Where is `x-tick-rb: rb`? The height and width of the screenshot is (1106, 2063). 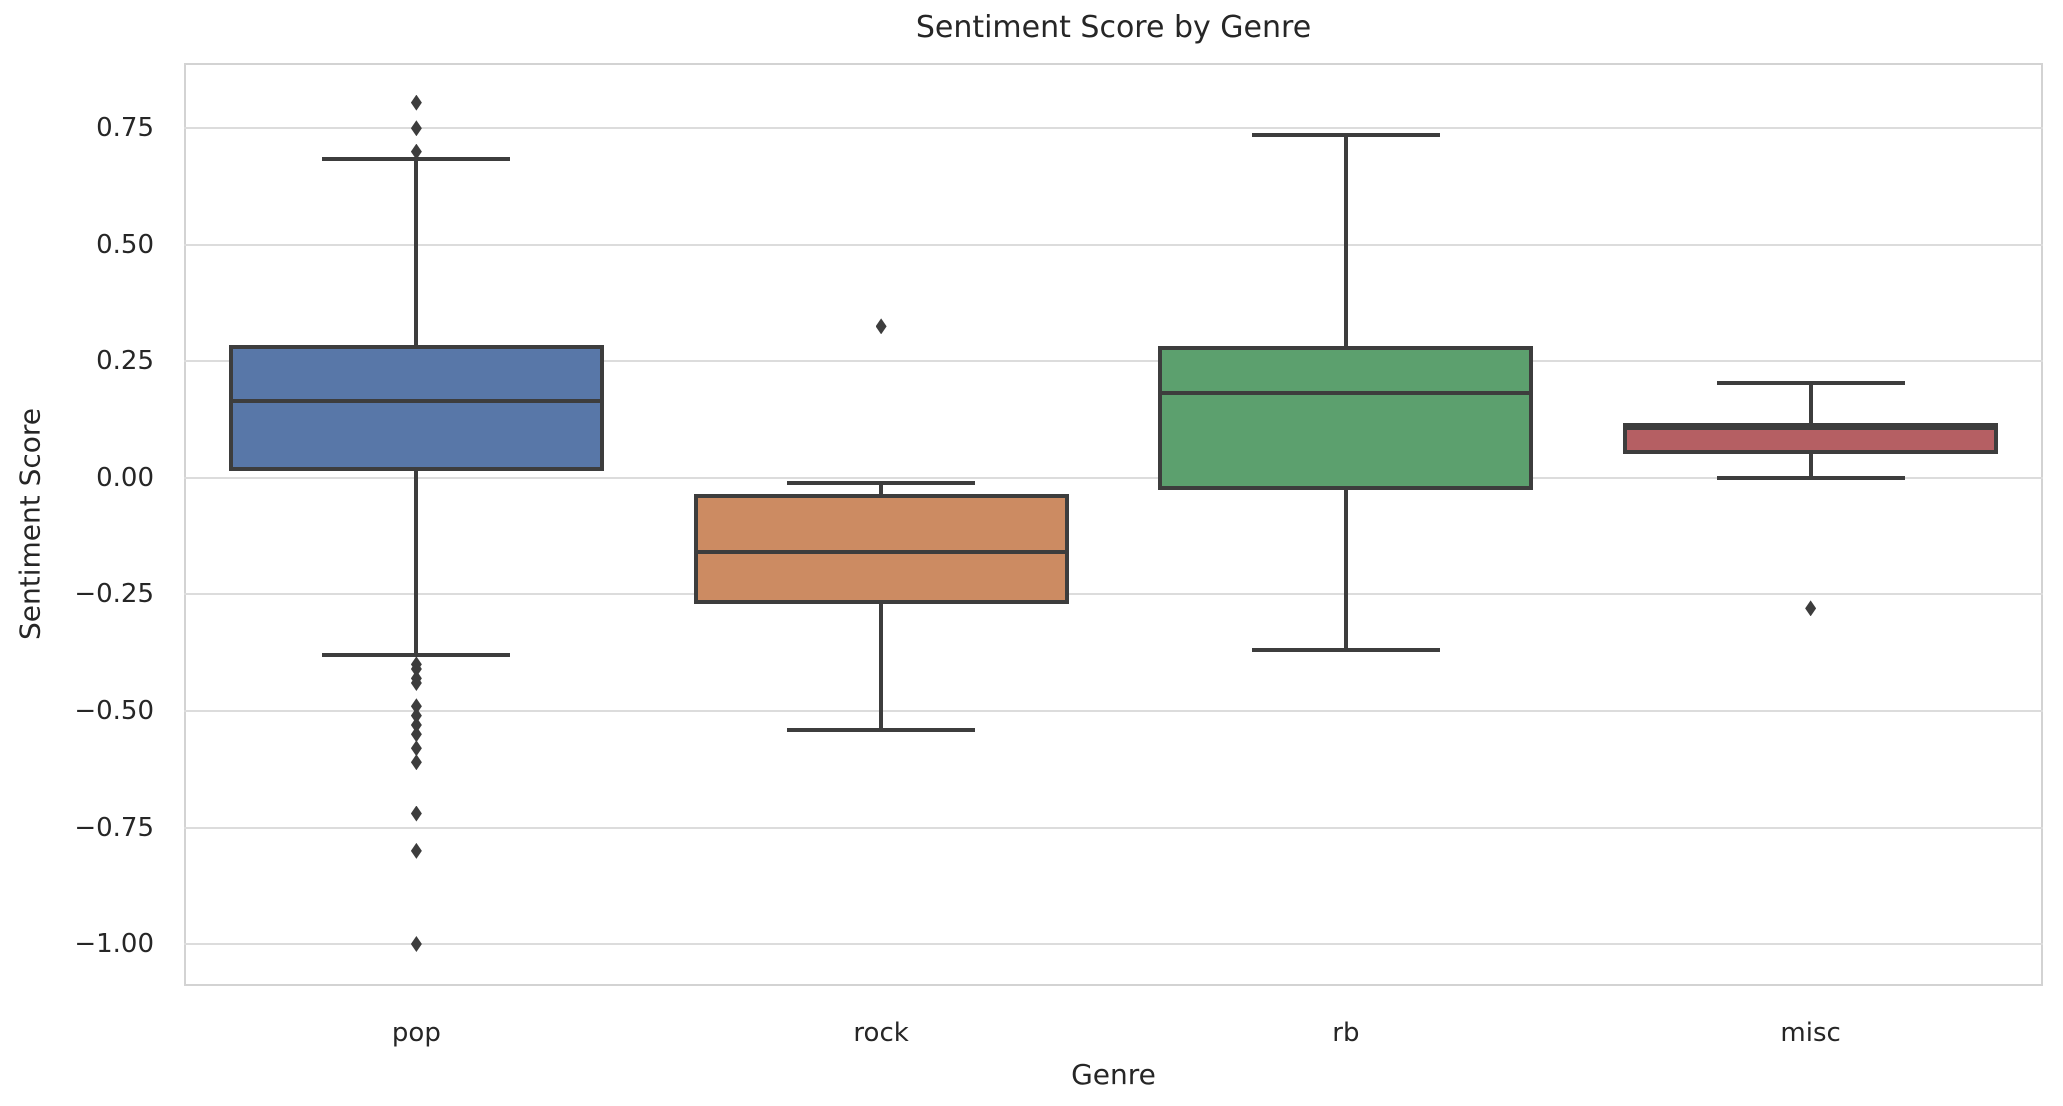
x-tick-rb: rb is located at coordinates (1346, 1033).